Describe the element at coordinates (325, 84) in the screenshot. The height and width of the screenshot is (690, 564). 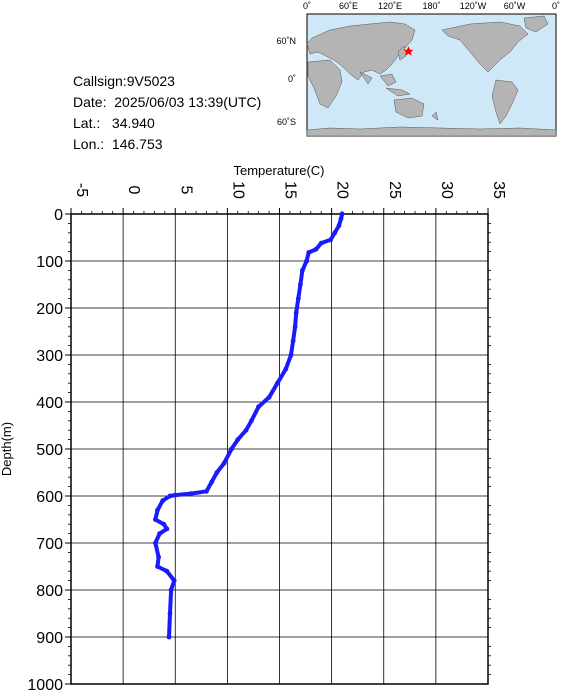
I see `map-land-africa` at that location.